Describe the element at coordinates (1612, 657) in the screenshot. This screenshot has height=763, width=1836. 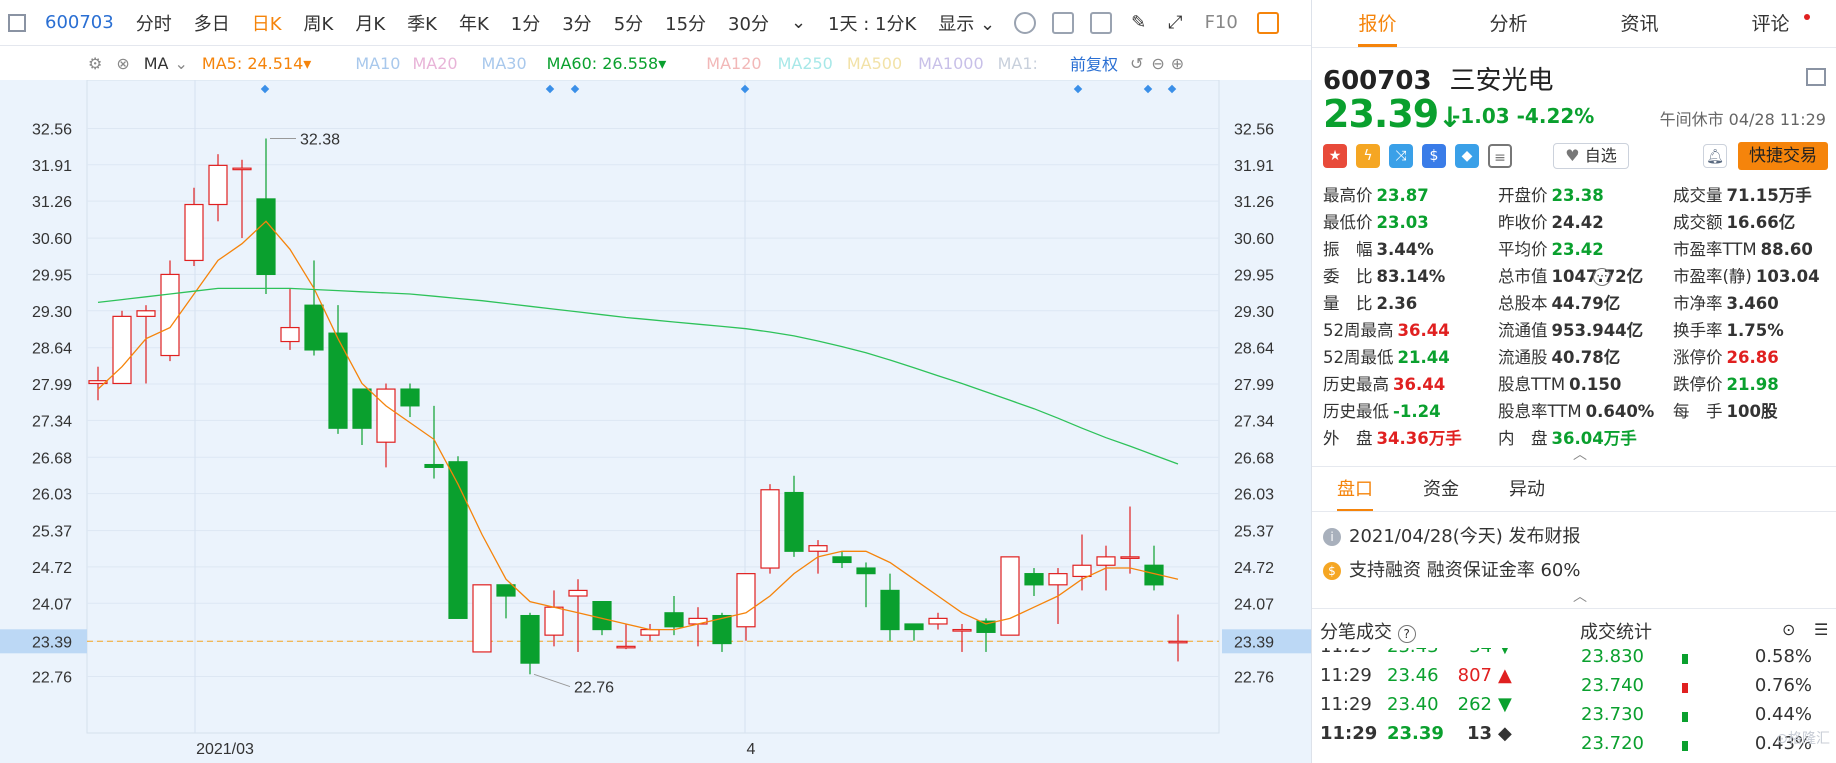
I see `volstat-price: 23.830` at that location.